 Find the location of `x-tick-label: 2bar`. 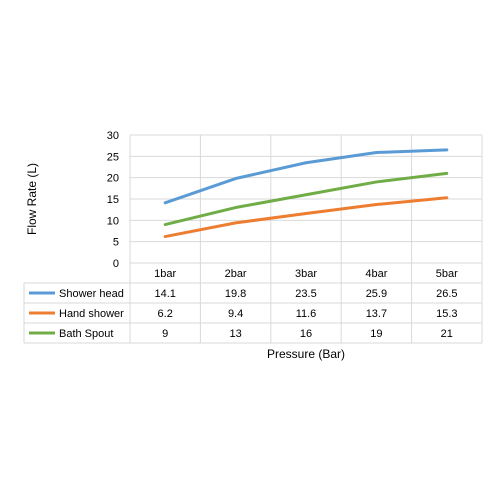

x-tick-label: 2bar is located at coordinates (236, 274).